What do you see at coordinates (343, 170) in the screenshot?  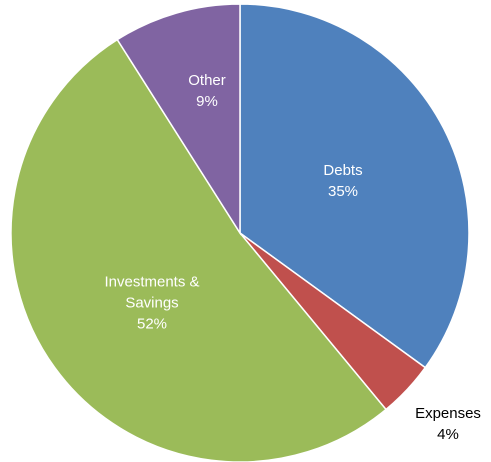 I see `category-name: Debts` at bounding box center [343, 170].